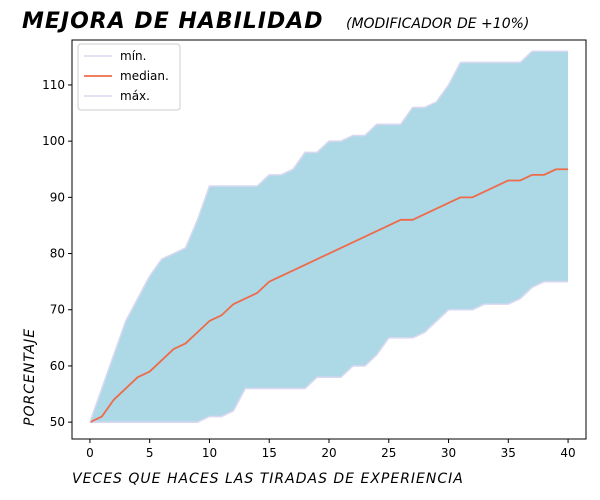  What do you see at coordinates (209, 453) in the screenshot?
I see `x-tick-label: 10` at bounding box center [209, 453].